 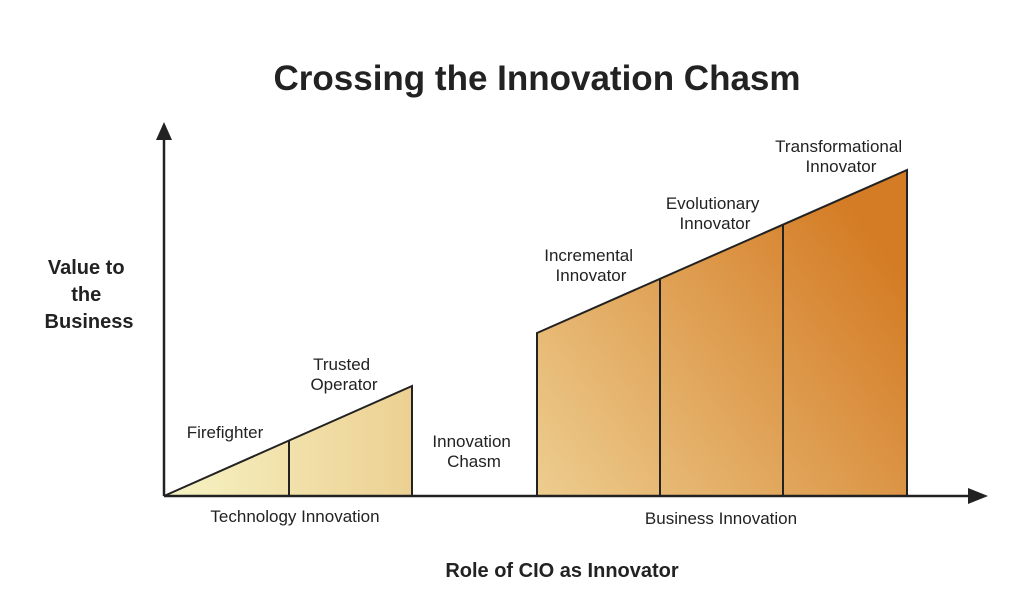 What do you see at coordinates (978, 496) in the screenshot?
I see `x-axis-arrow-icon` at bounding box center [978, 496].